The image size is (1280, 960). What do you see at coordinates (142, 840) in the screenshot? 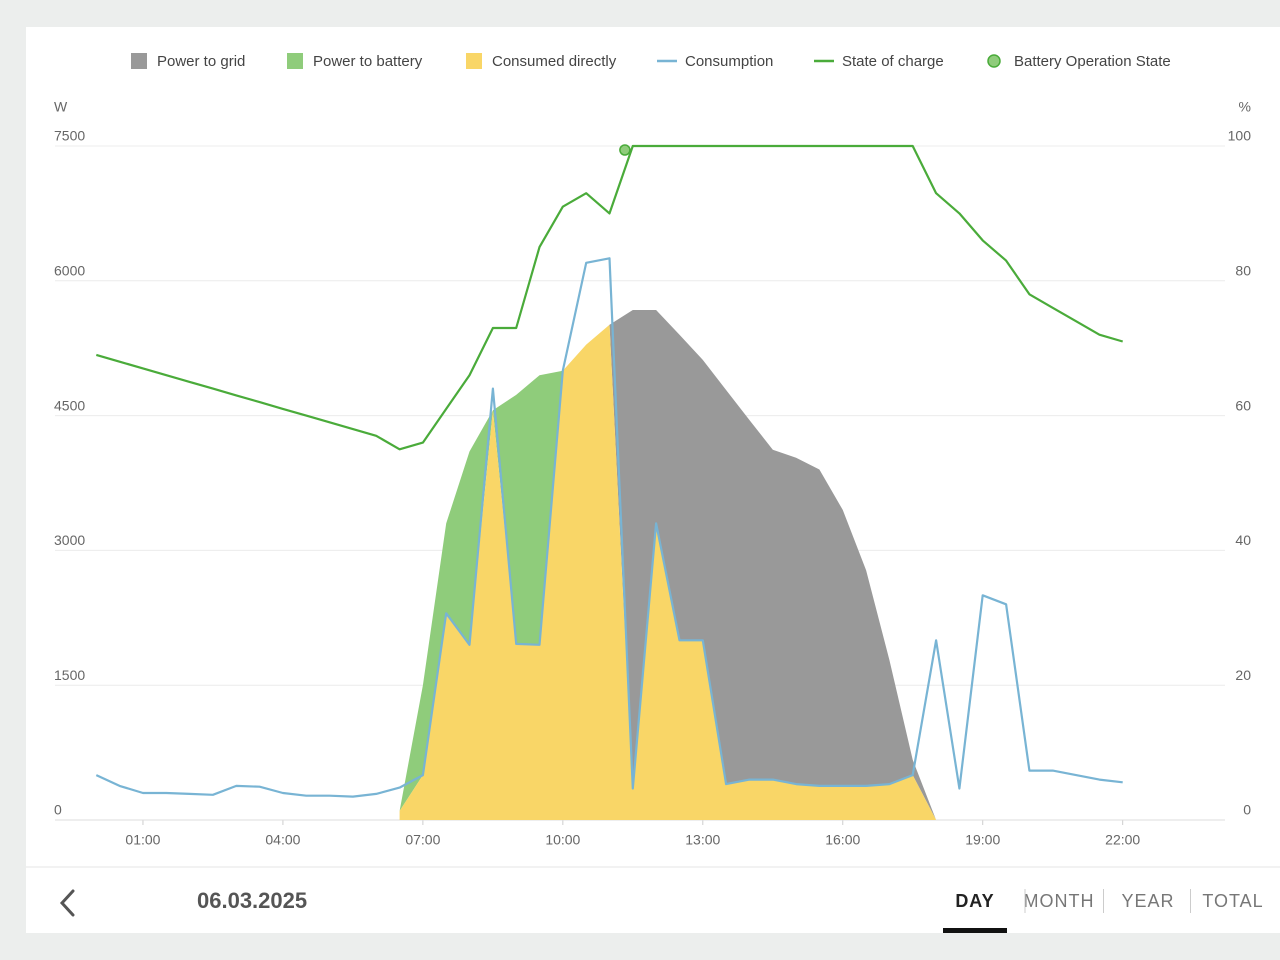
I see `x-tick-label: 01:00` at bounding box center [142, 840].